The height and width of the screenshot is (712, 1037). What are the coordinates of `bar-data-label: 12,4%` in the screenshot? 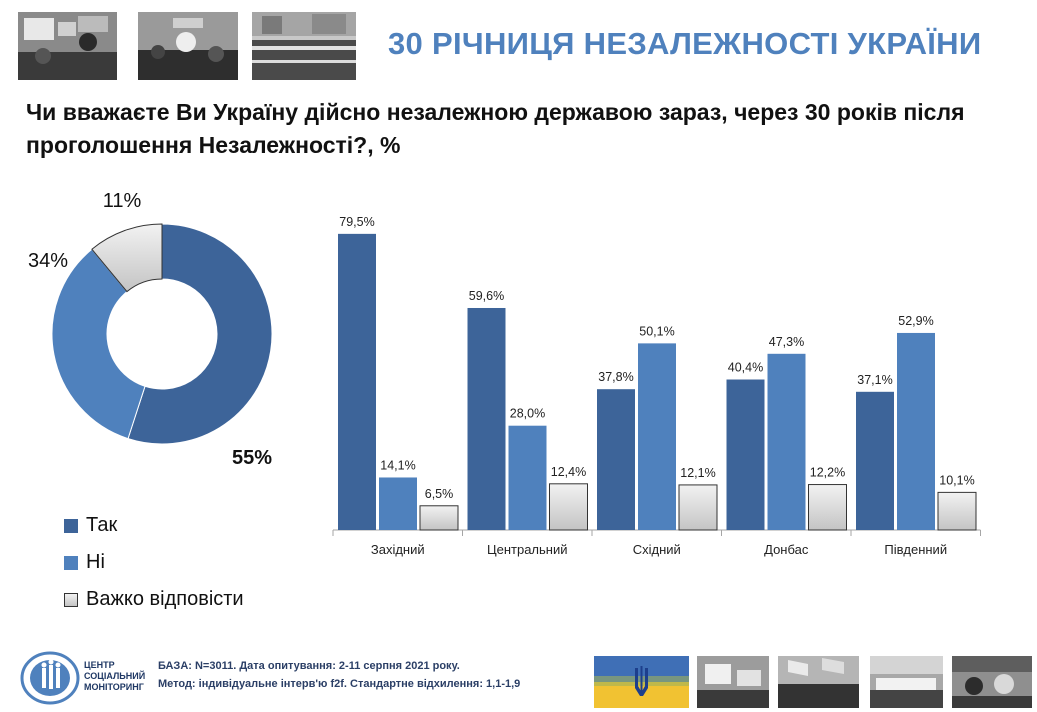 It's located at (568, 472).